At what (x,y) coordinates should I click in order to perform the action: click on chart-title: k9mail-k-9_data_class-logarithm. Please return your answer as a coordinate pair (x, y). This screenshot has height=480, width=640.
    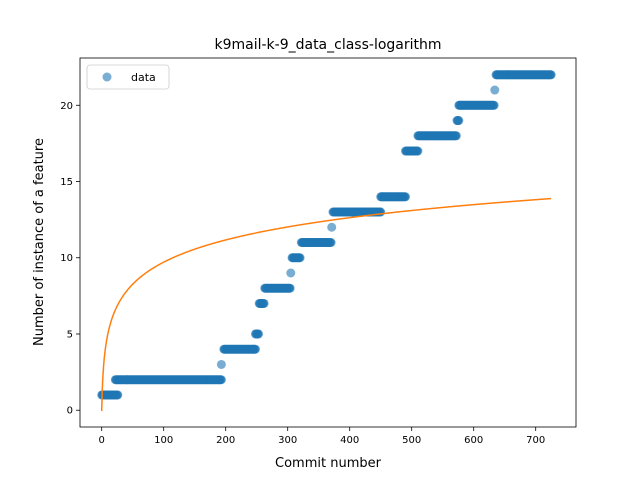
    Looking at the image, I should click on (327, 45).